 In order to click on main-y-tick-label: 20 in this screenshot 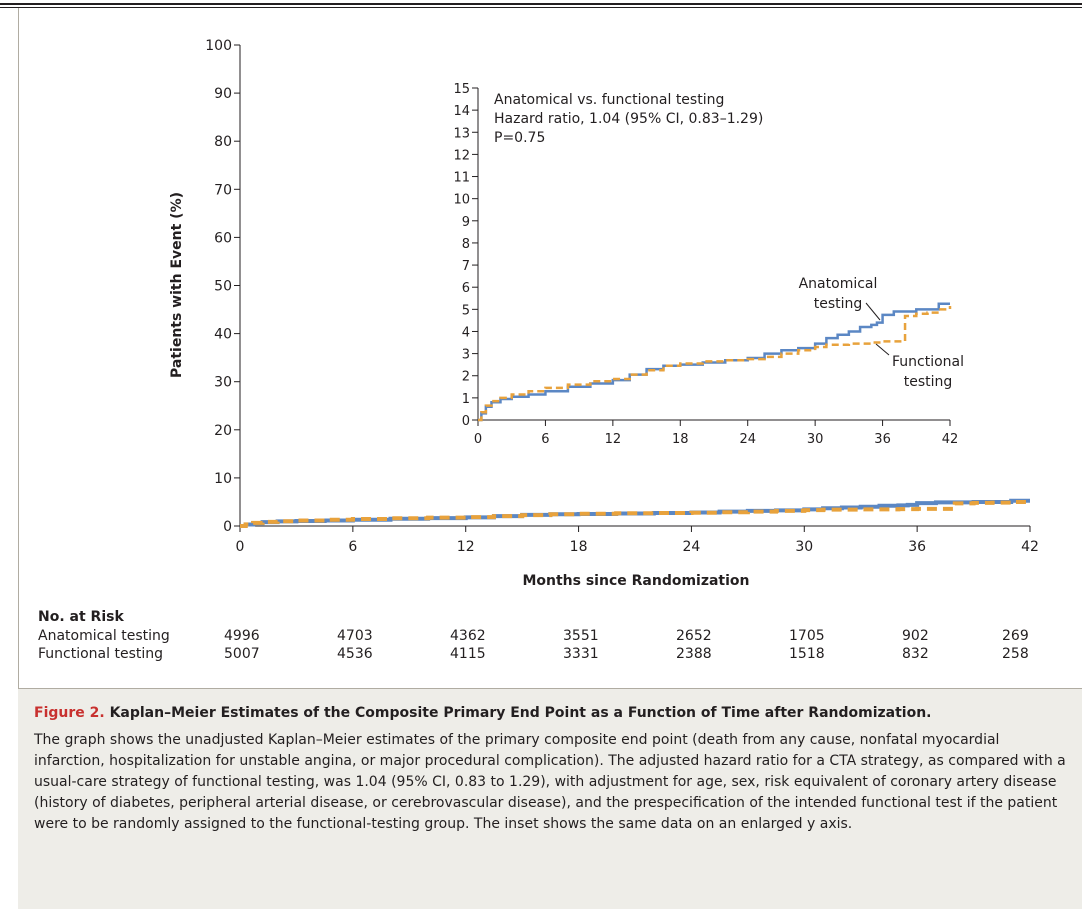, I will do `click(223, 431)`.